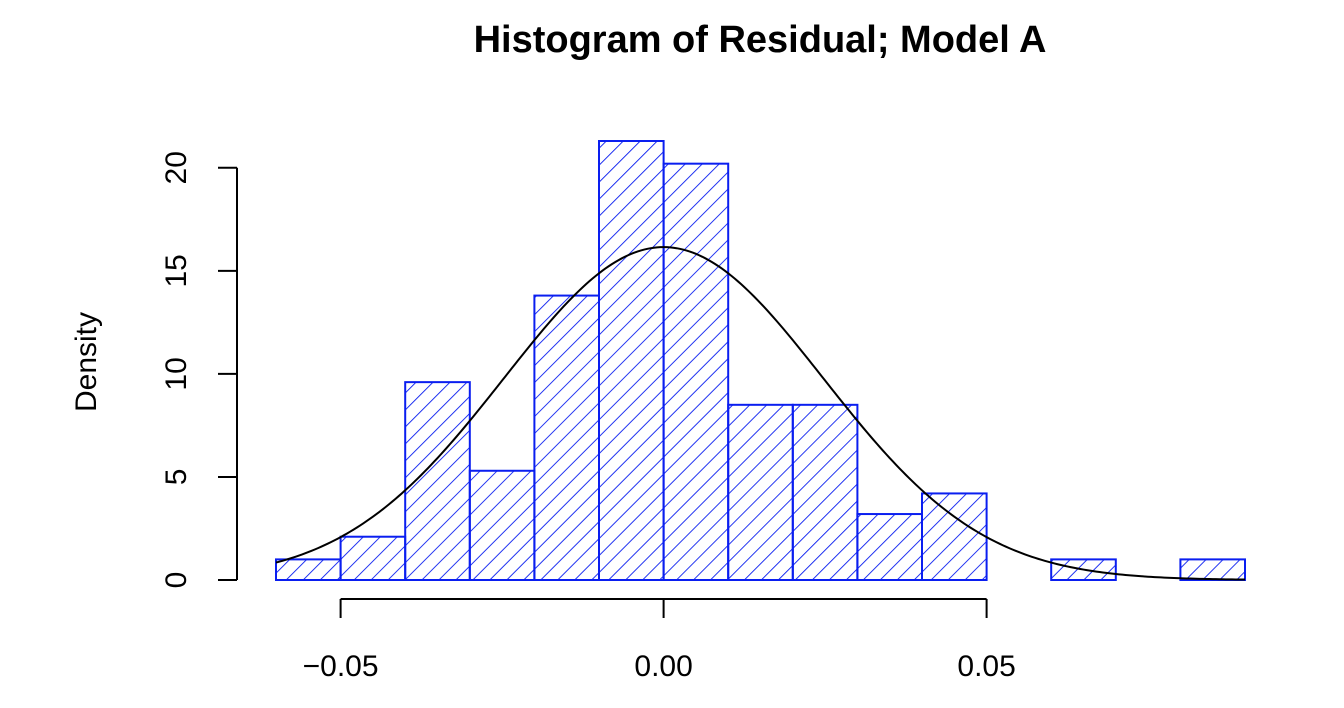 The height and width of the screenshot is (708, 1344). Describe the element at coordinates (176, 270) in the screenshot. I see `y-tick-label: 15` at that location.